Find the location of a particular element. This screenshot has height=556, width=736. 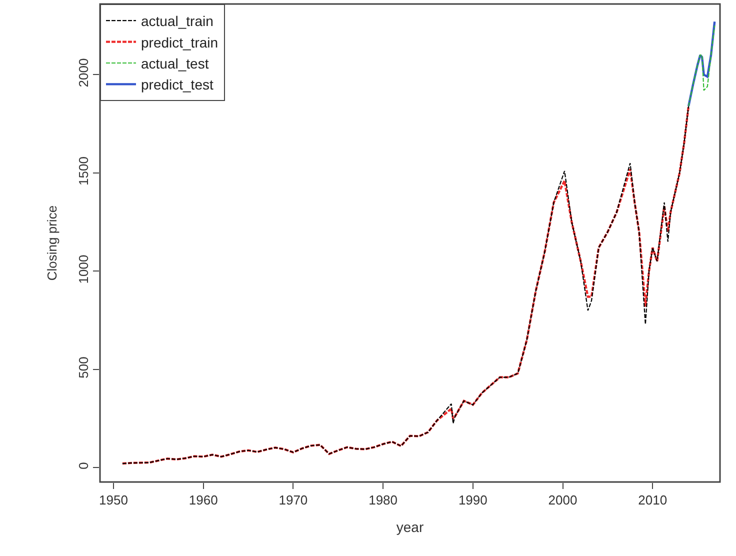

legend-label: predict_train is located at coordinates (179, 42).